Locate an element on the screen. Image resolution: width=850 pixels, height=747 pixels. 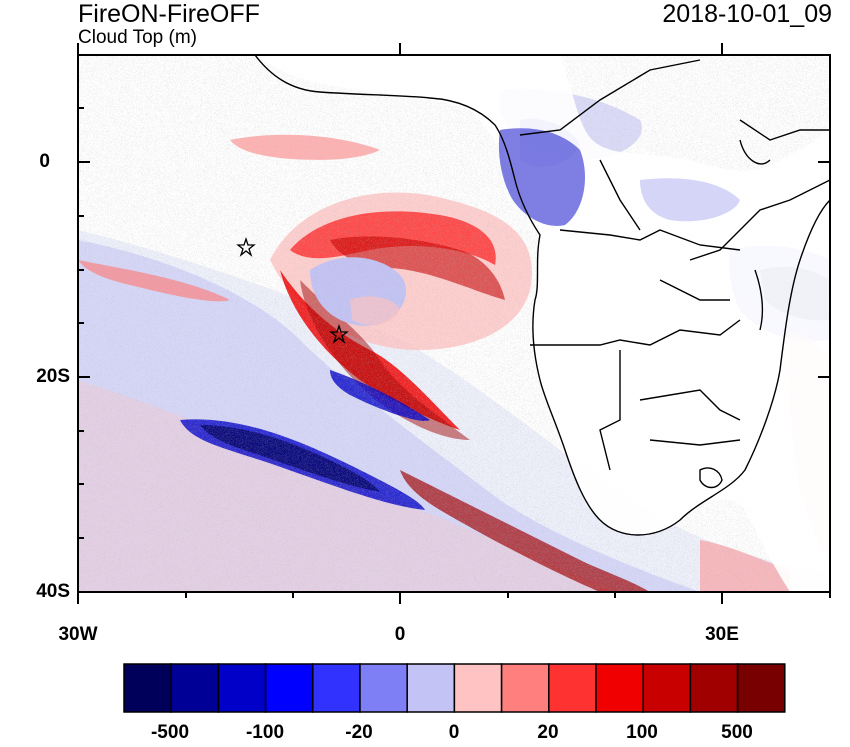
x-tick-label-0: 0 is located at coordinates (400, 634).